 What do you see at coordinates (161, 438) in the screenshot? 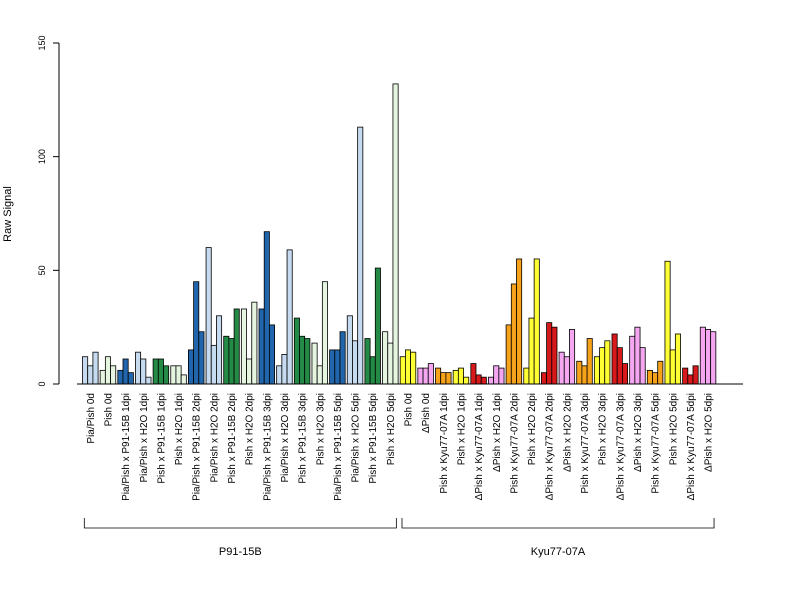
I see `x-tick-label: Pish x P91-15B 1dpi` at bounding box center [161, 438].